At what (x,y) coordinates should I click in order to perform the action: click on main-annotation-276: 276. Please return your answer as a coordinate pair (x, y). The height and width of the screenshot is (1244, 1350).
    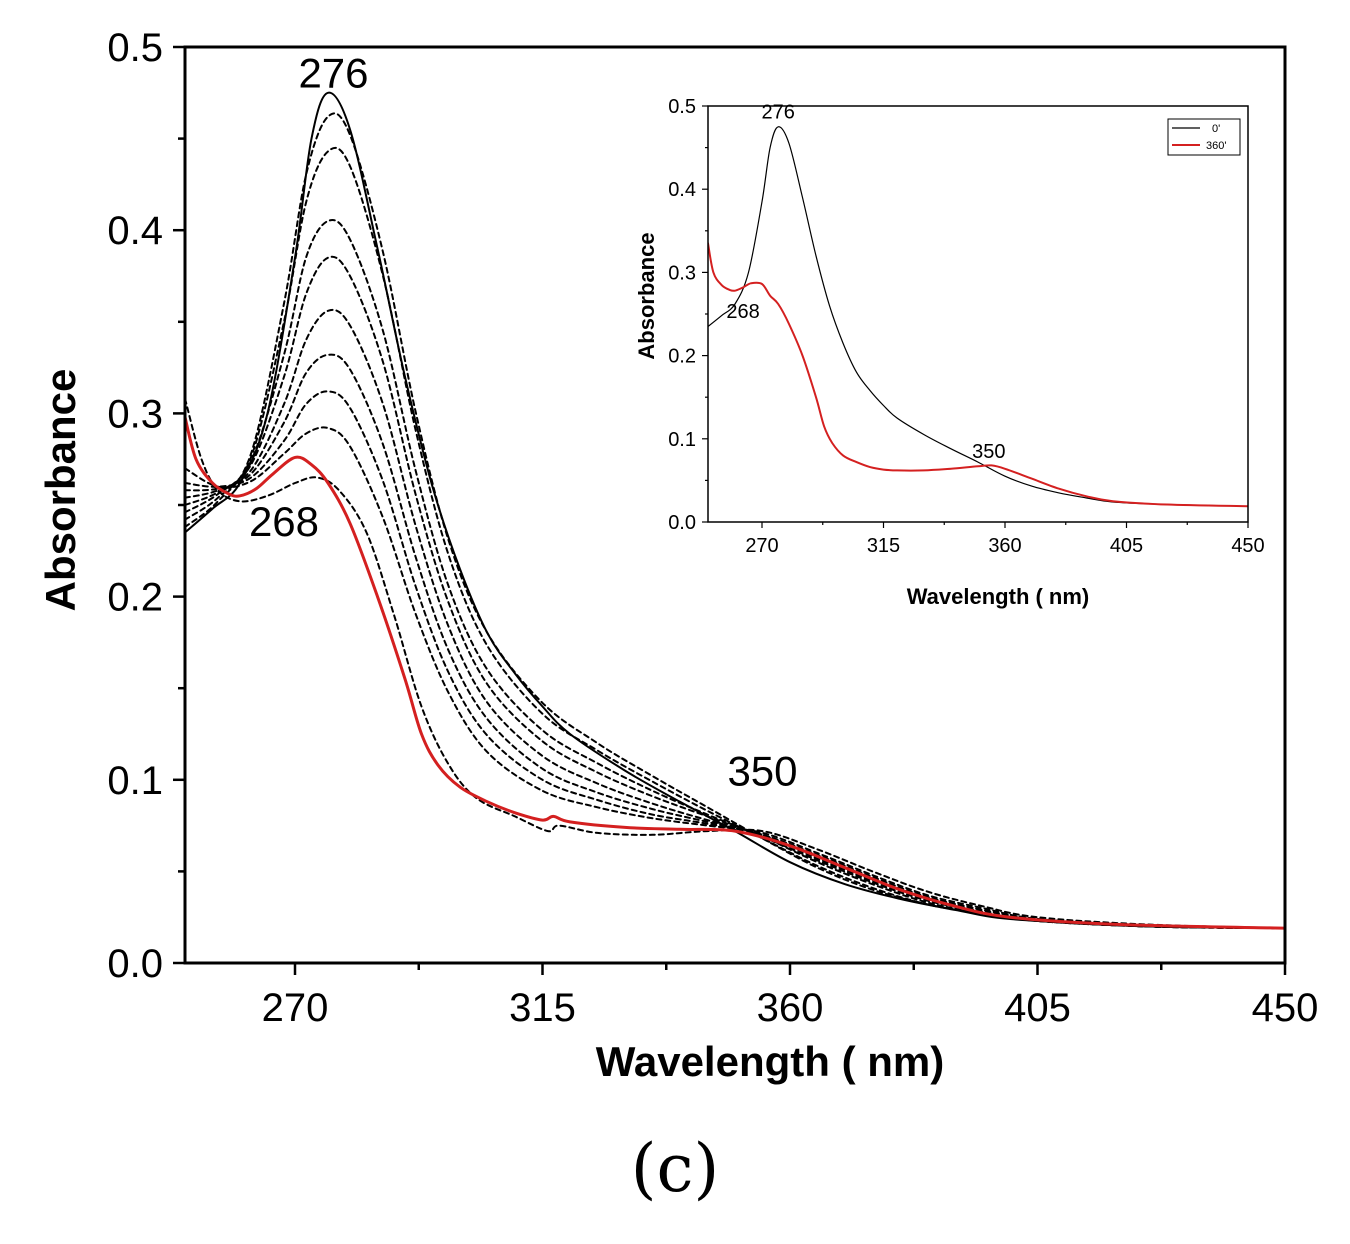
    Looking at the image, I should click on (333, 72).